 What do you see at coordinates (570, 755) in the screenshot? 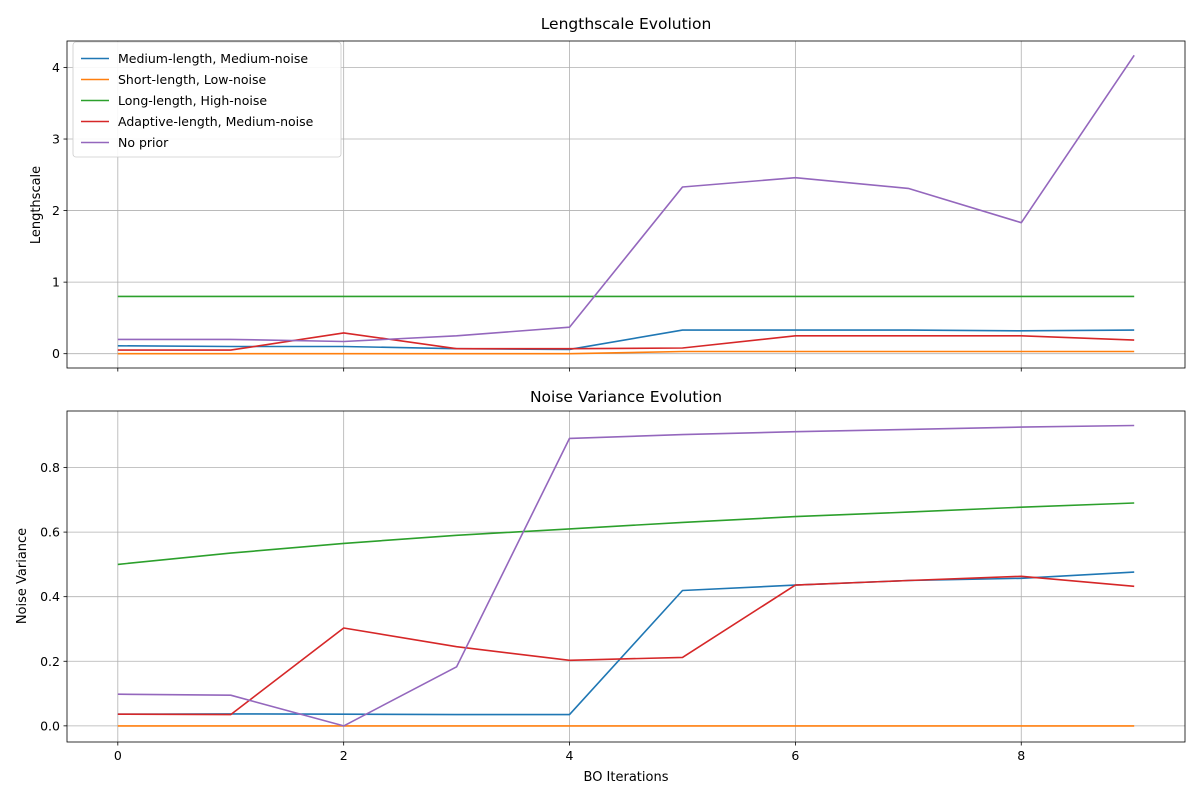
I see `x-tick-label: 4` at bounding box center [570, 755].